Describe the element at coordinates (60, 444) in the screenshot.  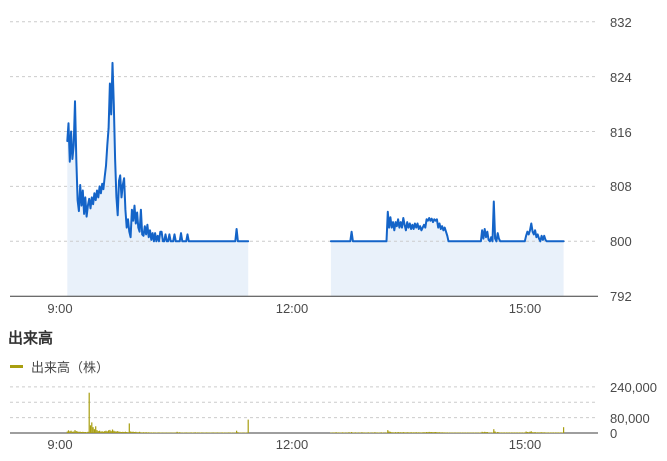
I see `volume-x-axis-label: 9:00` at that location.